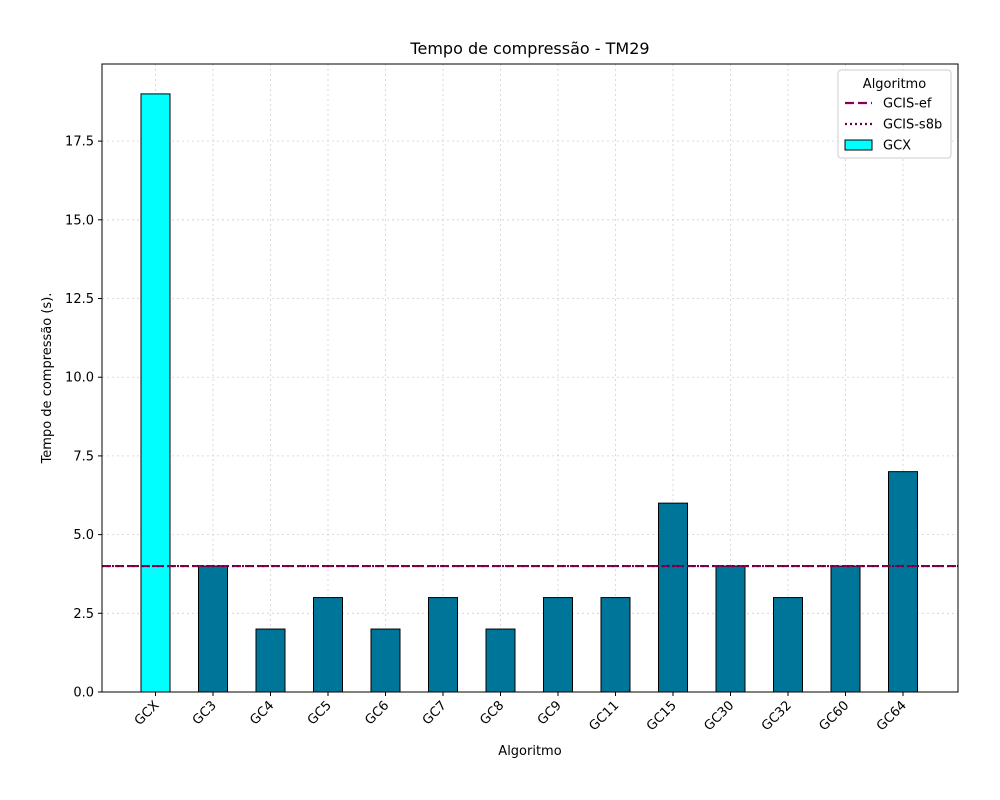  Describe the element at coordinates (213, 629) in the screenshot. I see `bar-gc3` at that location.